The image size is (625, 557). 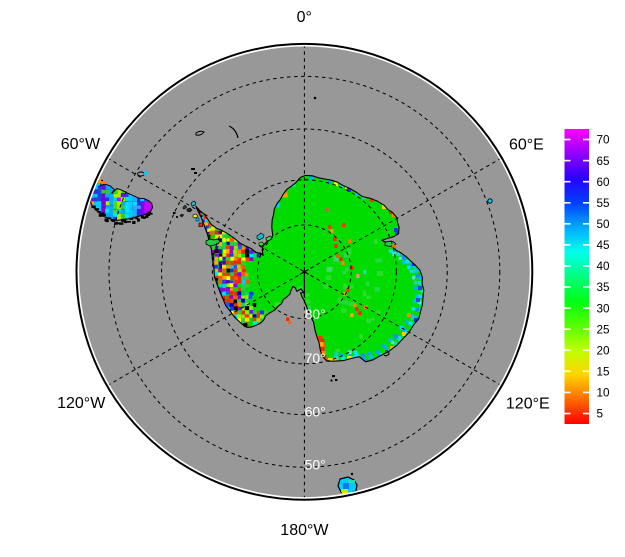 I want to click on svg-text: 120°E, so click(x=528, y=403).